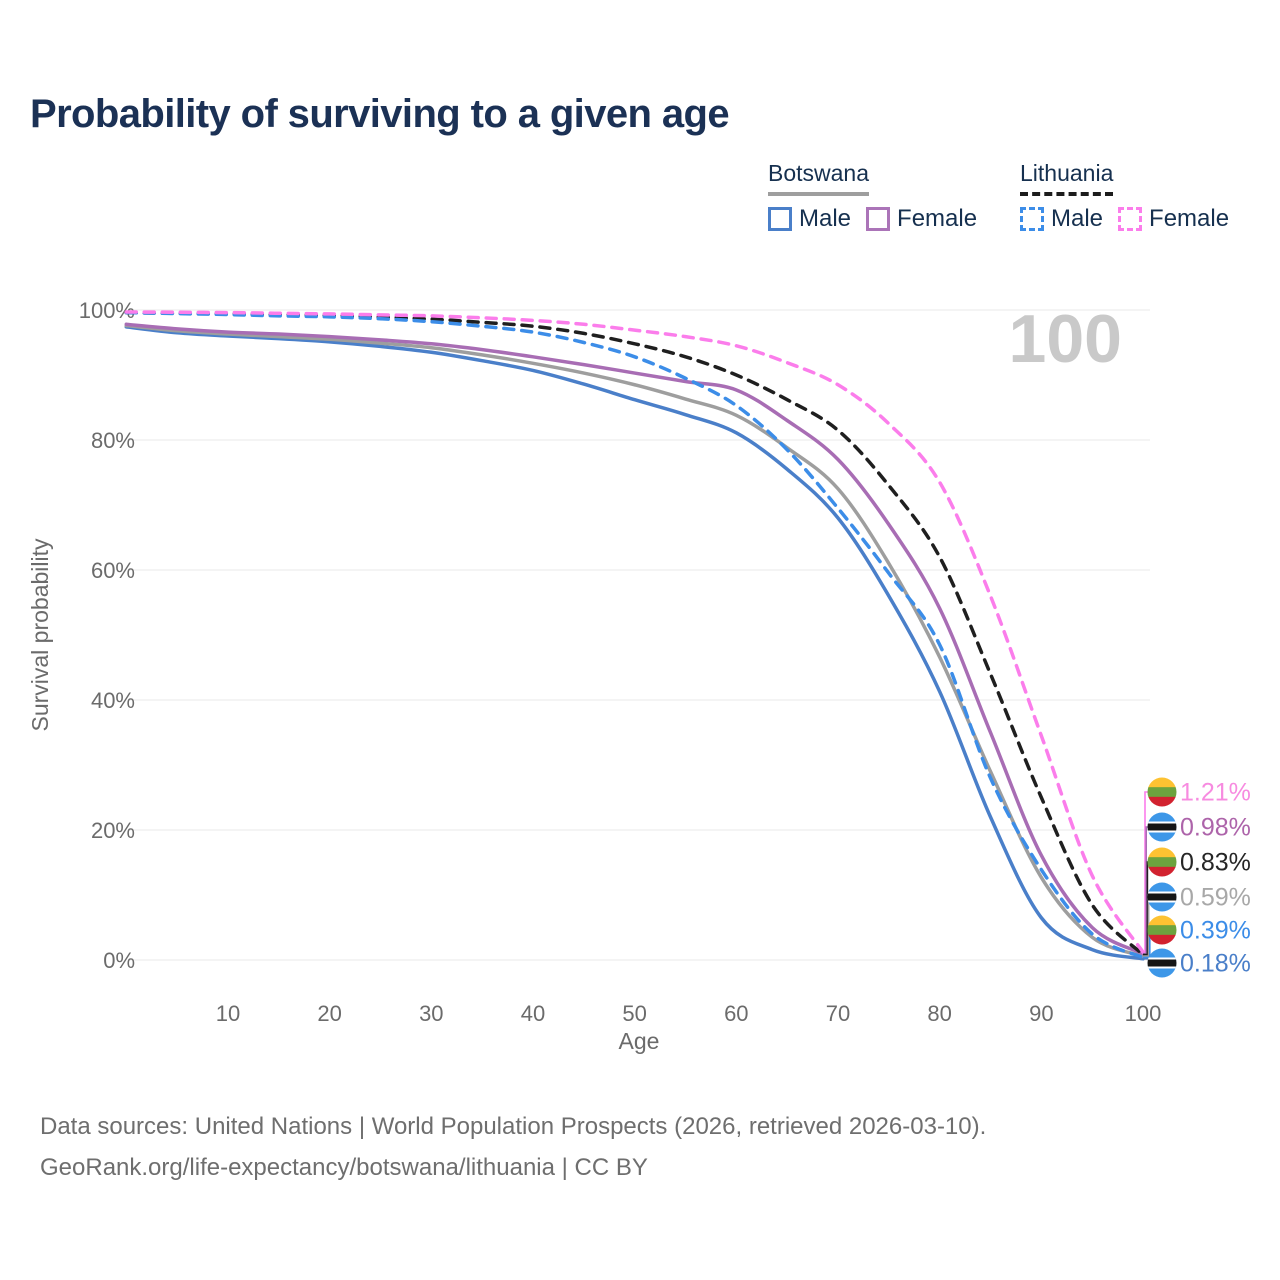 The height and width of the screenshot is (1280, 1280). I want to click on legend-item-botswana-male: Male, so click(809, 219).